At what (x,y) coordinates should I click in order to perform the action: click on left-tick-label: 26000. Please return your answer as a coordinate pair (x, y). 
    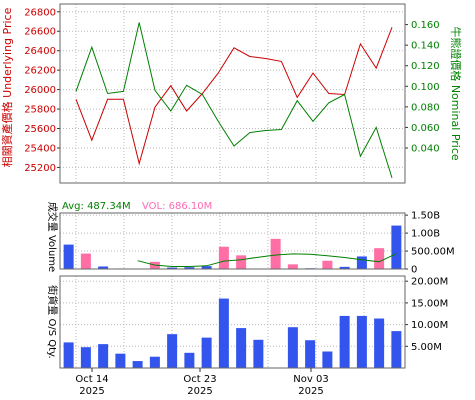
    Looking at the image, I should click on (40, 90).